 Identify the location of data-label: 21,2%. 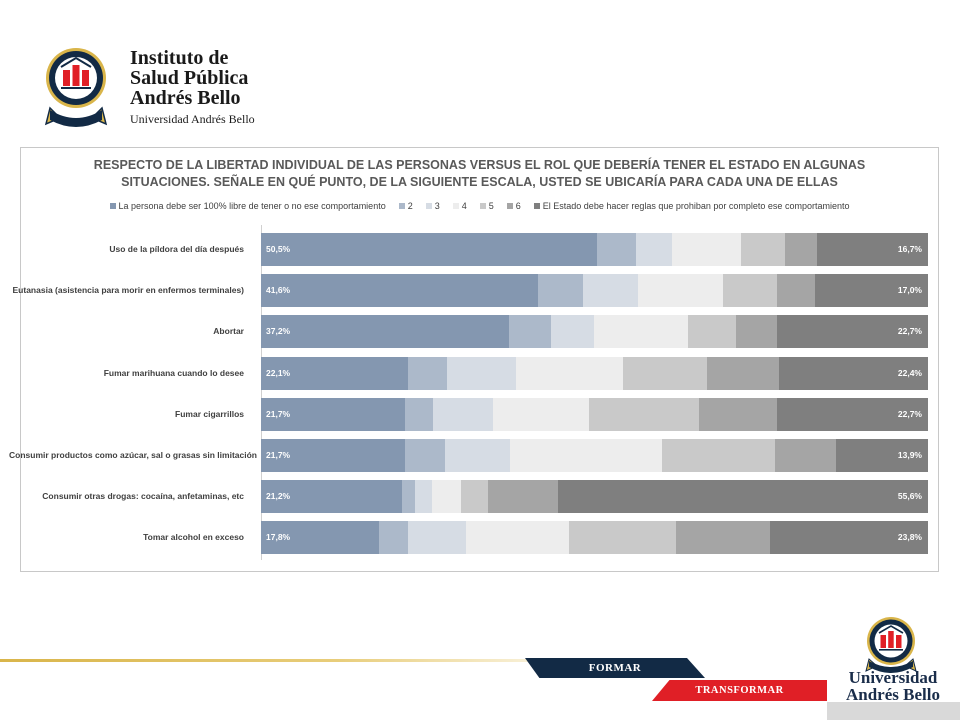
(278, 496).